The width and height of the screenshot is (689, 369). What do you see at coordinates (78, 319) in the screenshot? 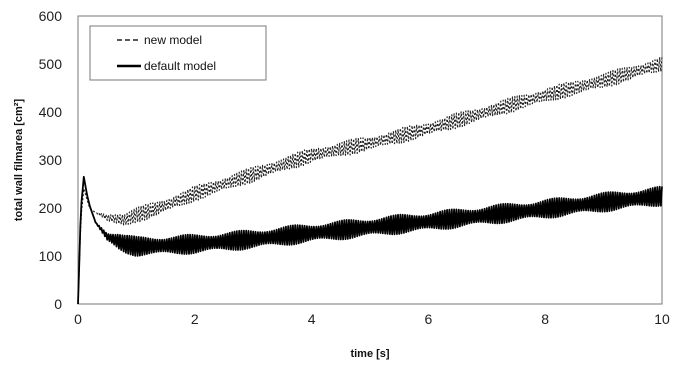
I see `x-tick-label: 0` at bounding box center [78, 319].